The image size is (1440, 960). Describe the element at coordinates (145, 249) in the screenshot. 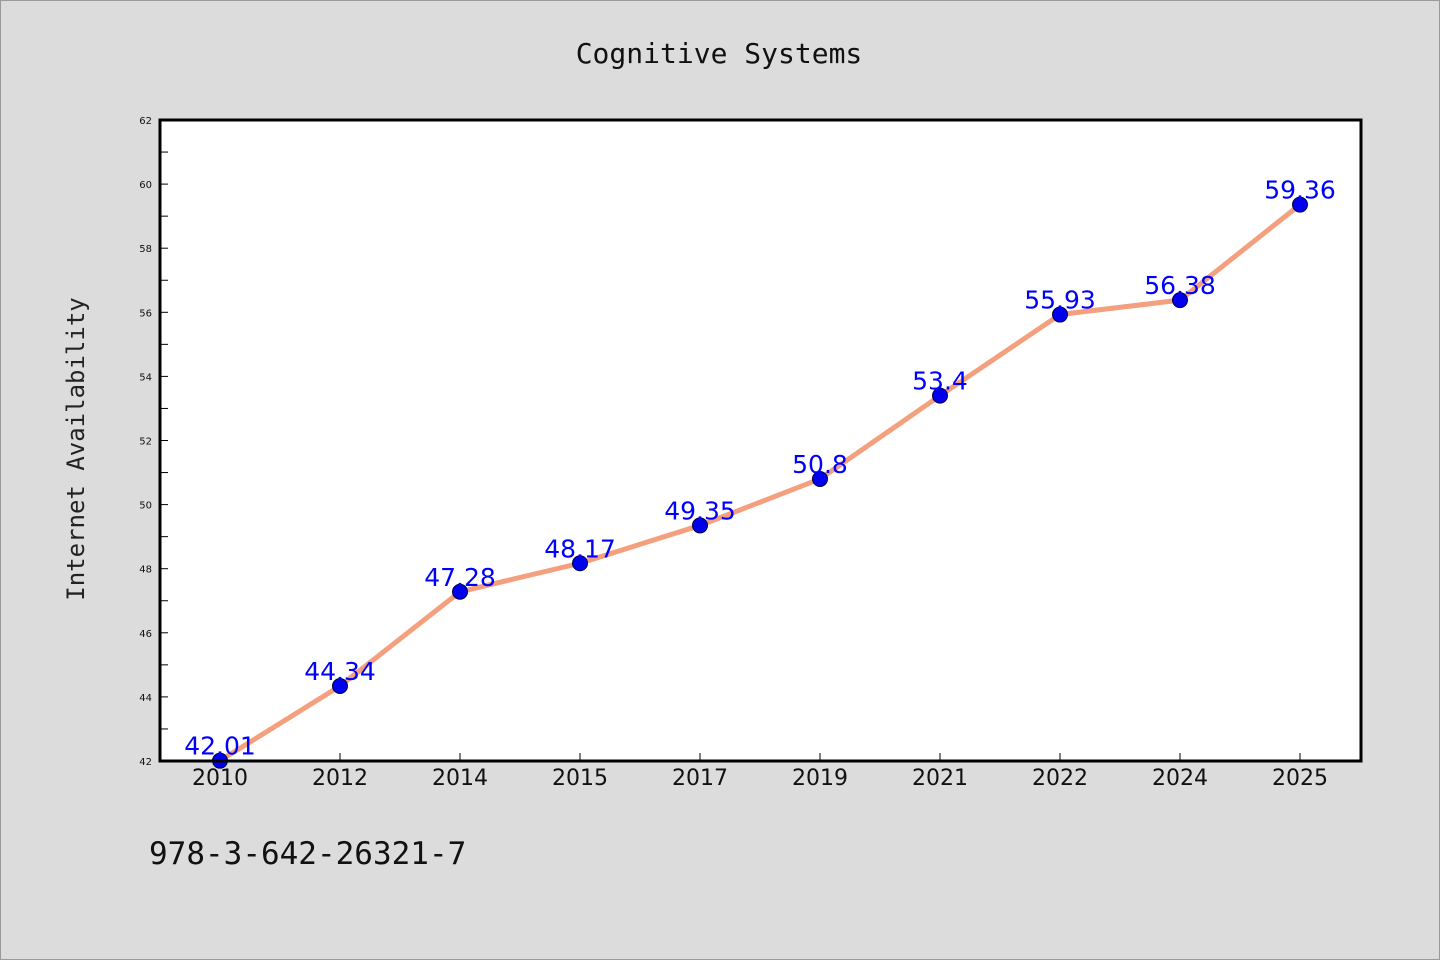

I see `y-tick-label: 58` at that location.